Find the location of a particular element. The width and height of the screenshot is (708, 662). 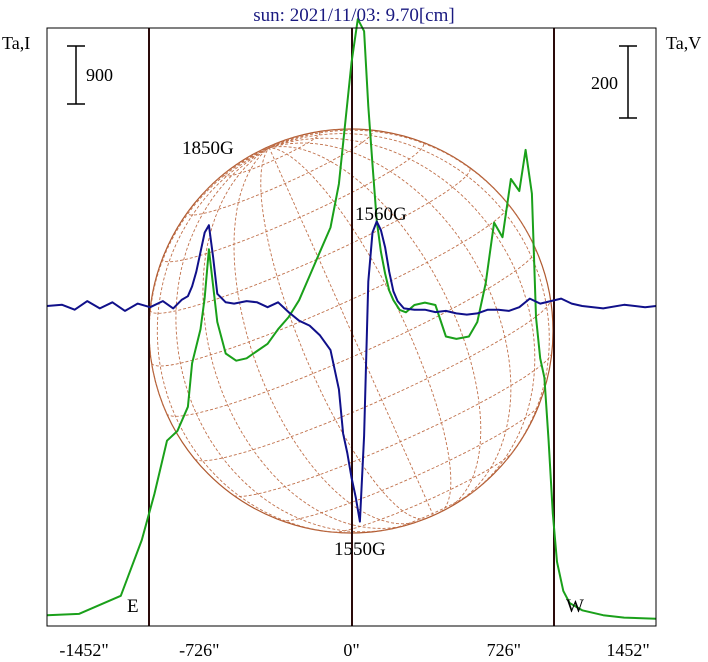

scale-bars: 900 200 is located at coordinates (352, 82).